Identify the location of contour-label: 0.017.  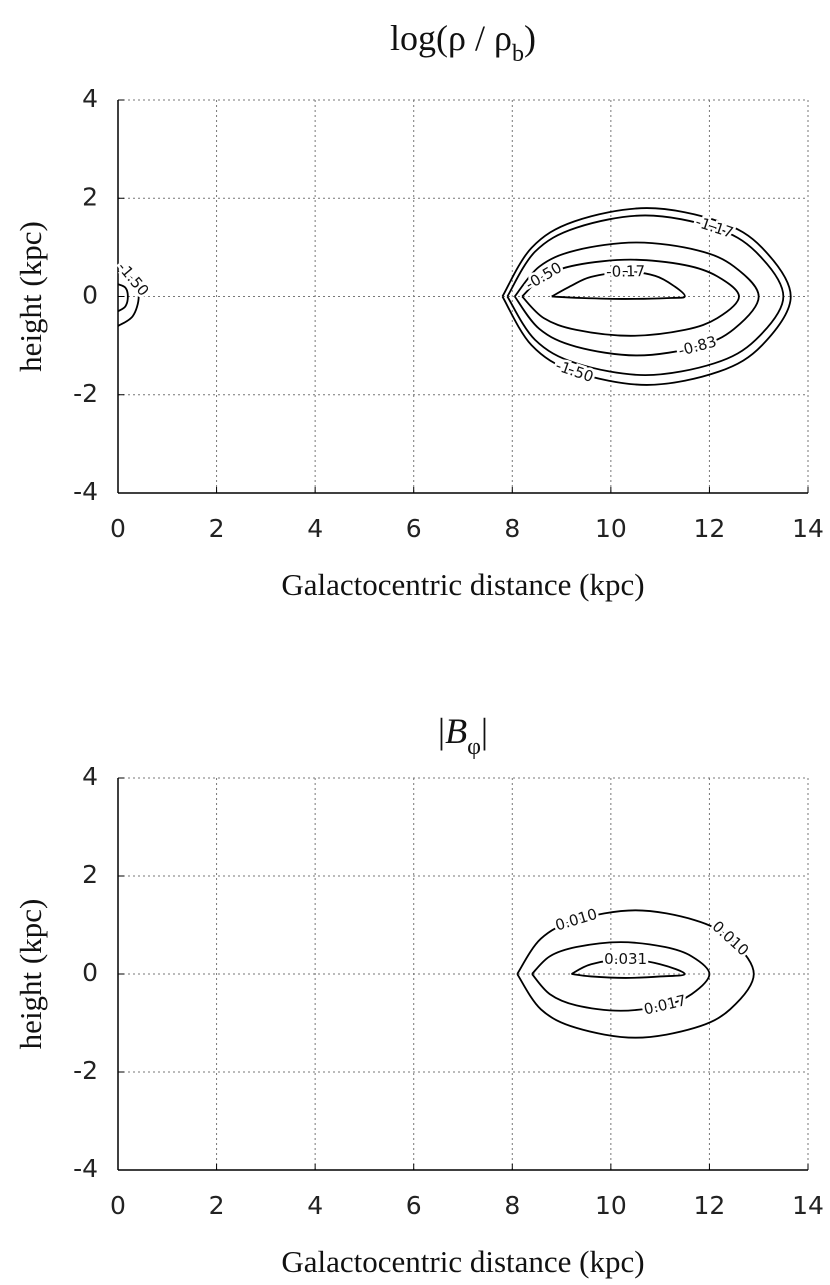
(665, 1004).